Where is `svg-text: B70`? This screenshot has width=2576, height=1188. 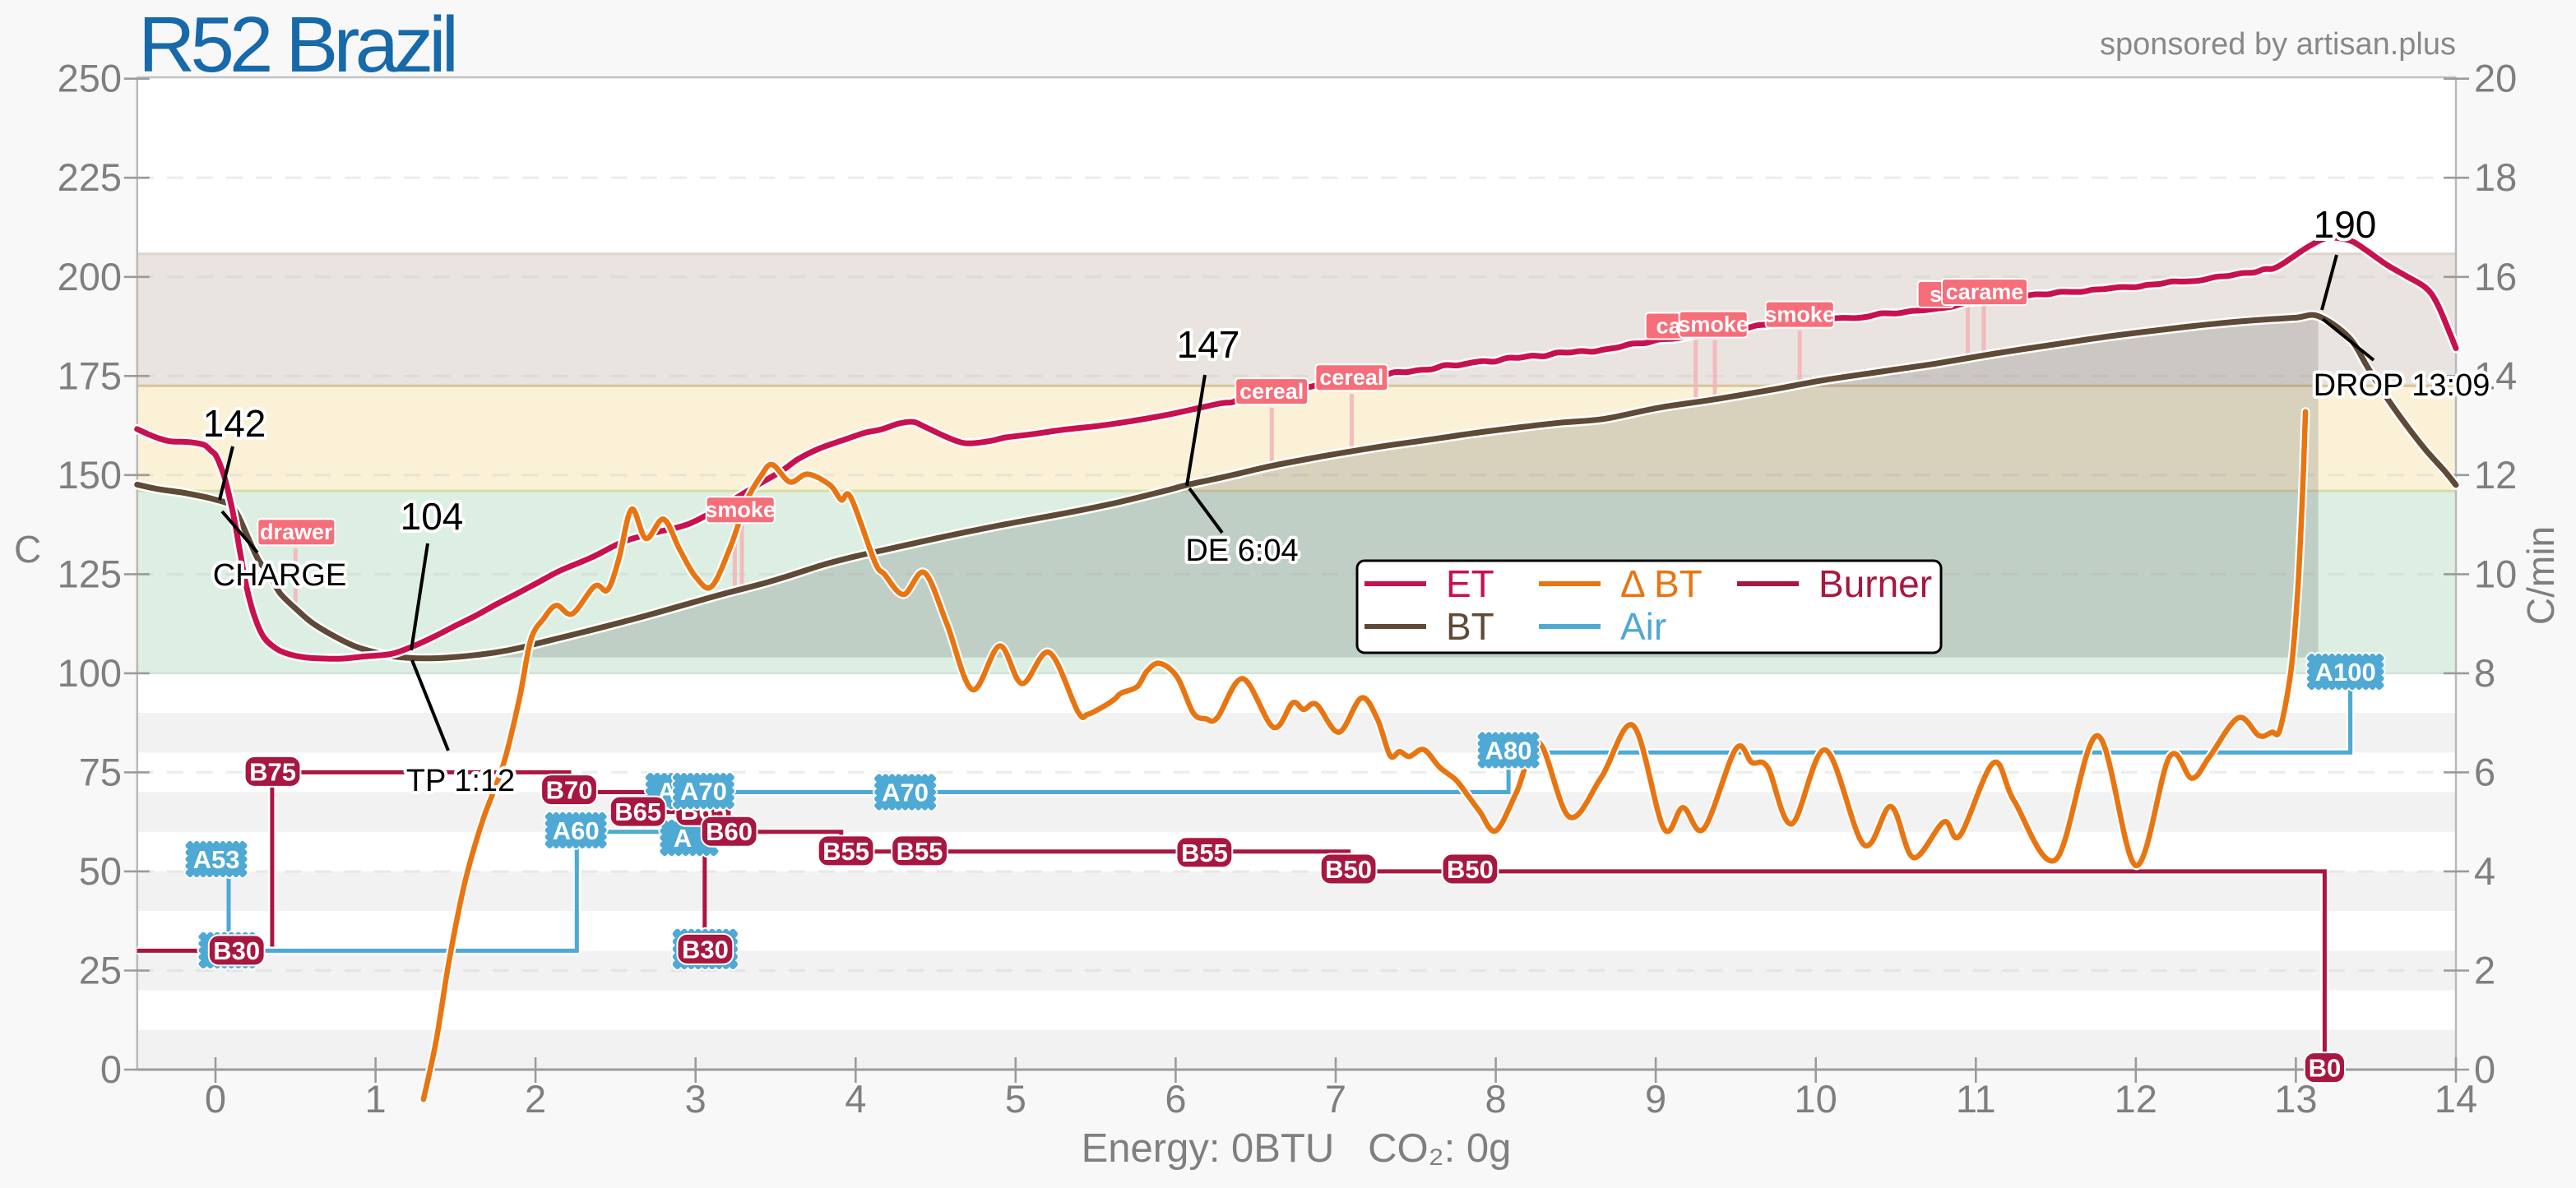 svg-text: B70 is located at coordinates (570, 790).